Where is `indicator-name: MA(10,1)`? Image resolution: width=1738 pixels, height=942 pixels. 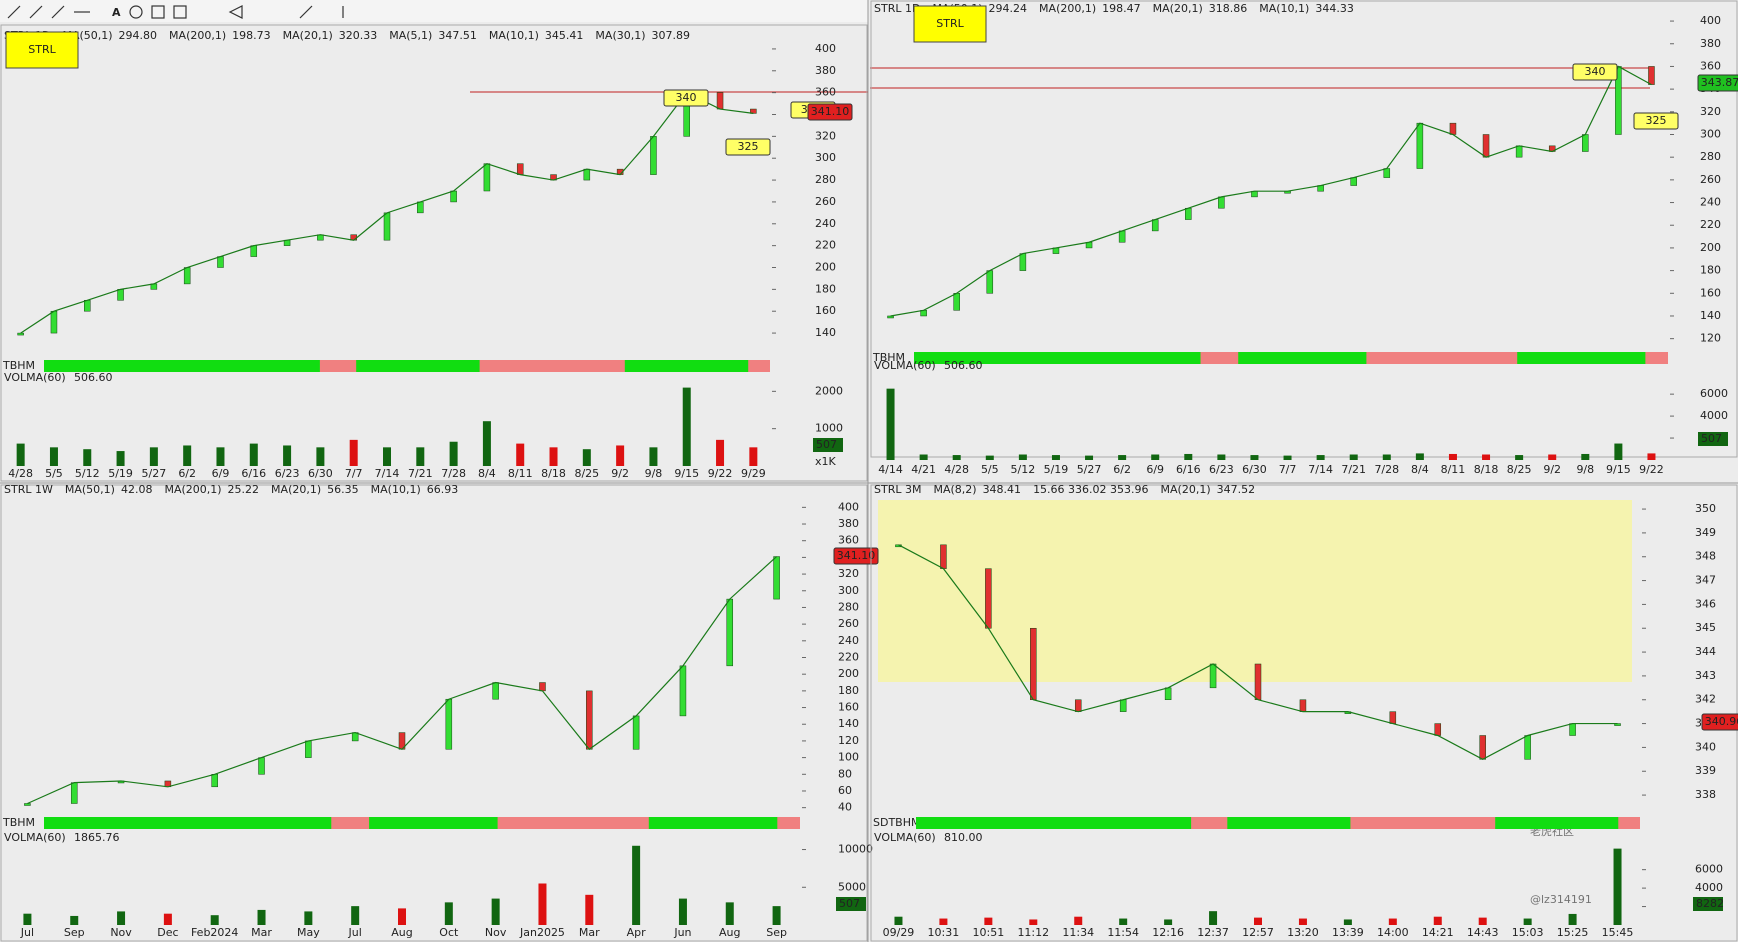
indicator-name: MA(10,1) is located at coordinates (514, 35).